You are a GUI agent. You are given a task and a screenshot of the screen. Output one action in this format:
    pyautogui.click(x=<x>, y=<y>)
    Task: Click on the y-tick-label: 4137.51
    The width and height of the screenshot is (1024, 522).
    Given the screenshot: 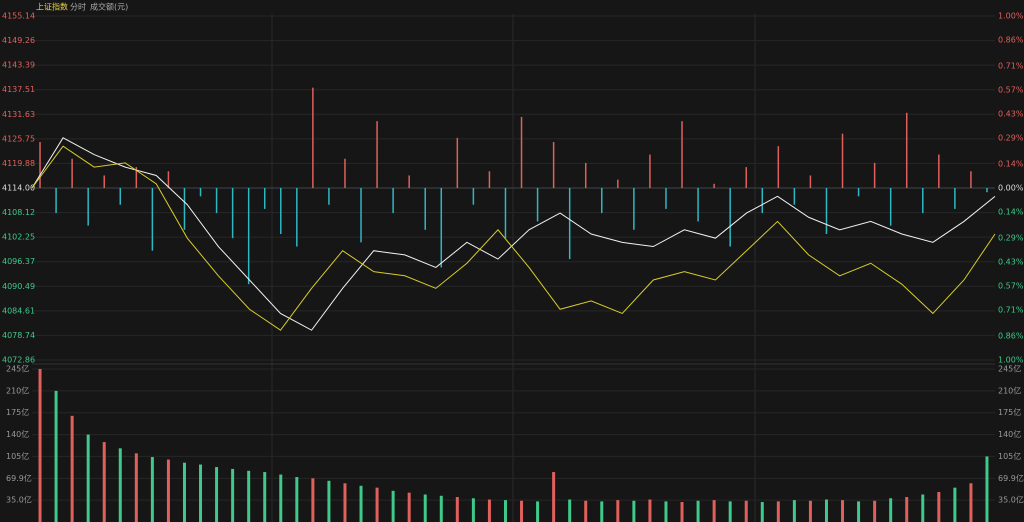 What is the action you would take?
    pyautogui.click(x=18, y=89)
    